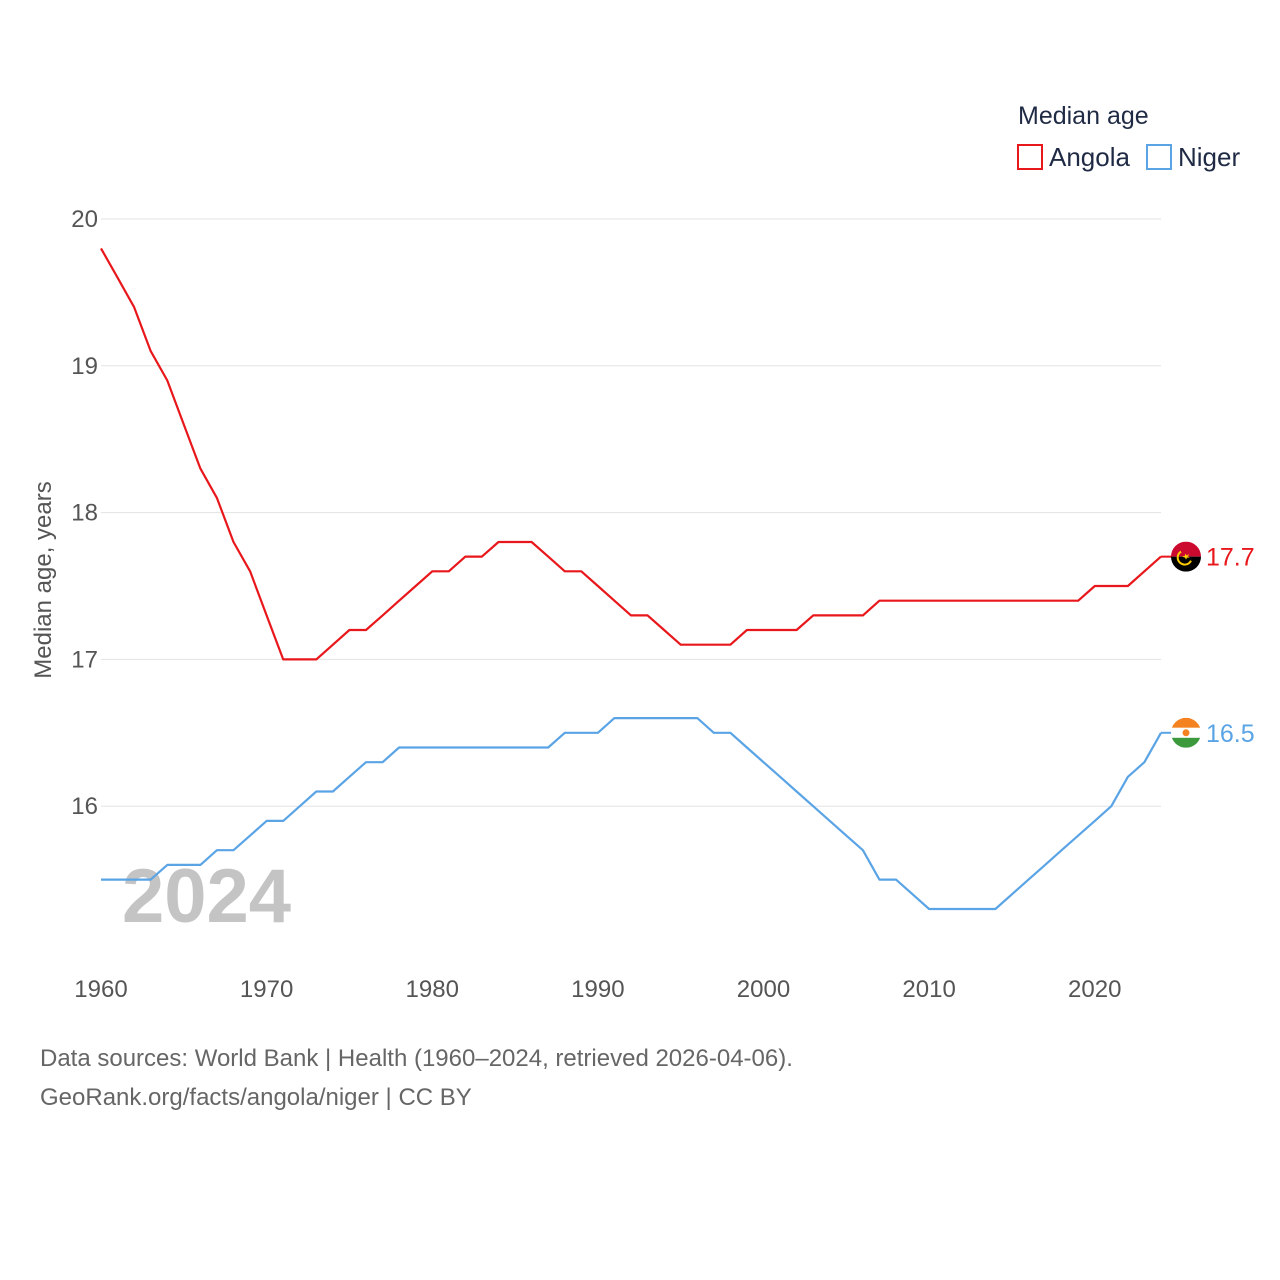 The width and height of the screenshot is (1280, 1280). I want to click on x-tick-label-1960: 1960, so click(100, 989).